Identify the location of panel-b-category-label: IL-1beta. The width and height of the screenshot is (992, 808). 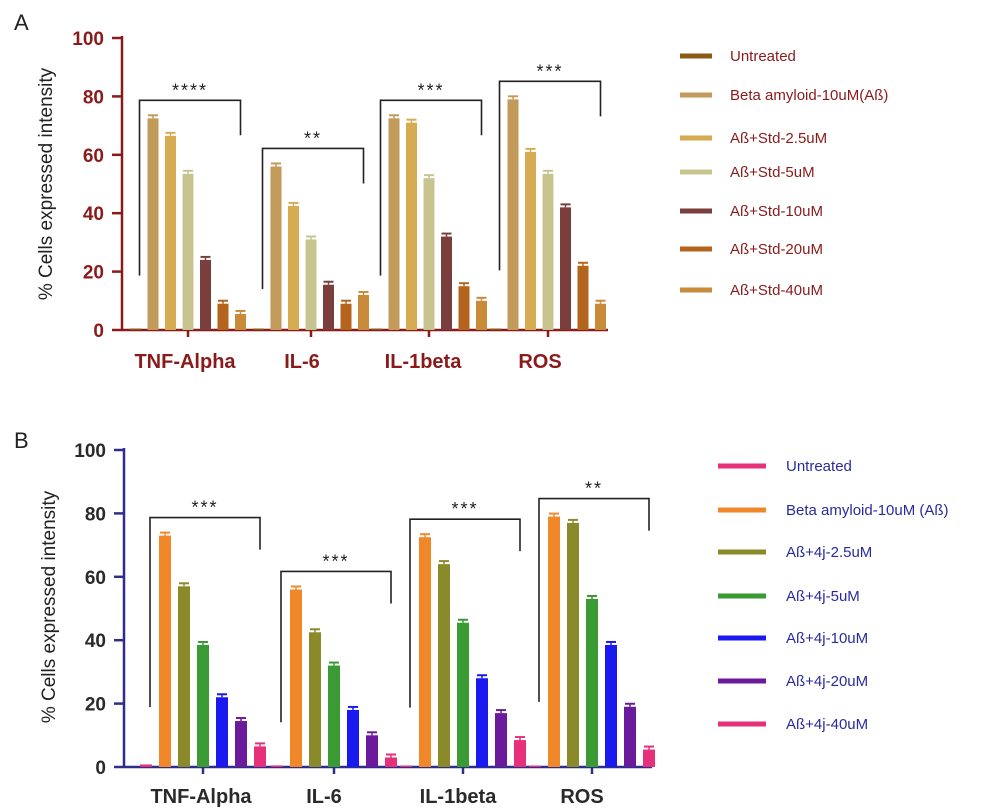
(459, 797).